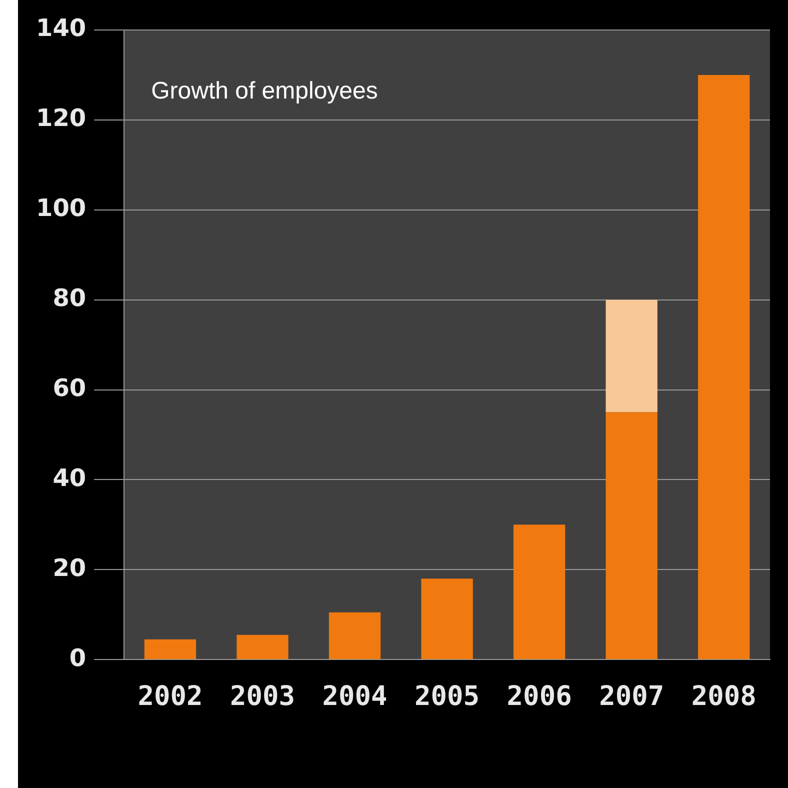 This screenshot has height=788, width=788. I want to click on x-tick-label: 2006, so click(539, 696).